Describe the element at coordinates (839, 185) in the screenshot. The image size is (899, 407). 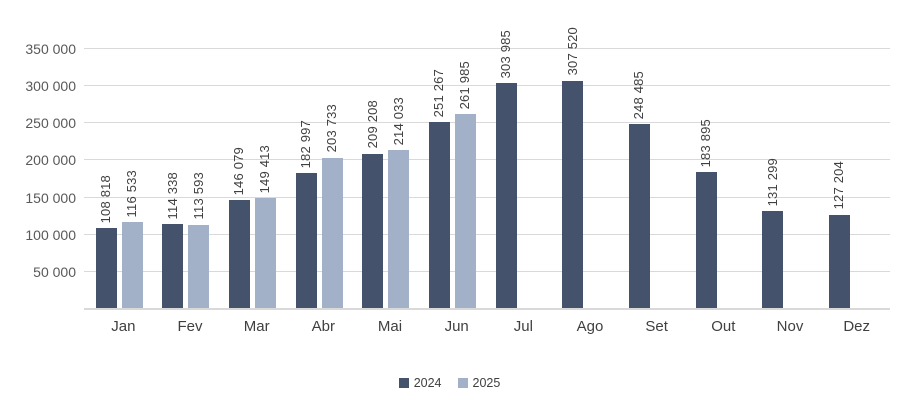
I see `bar-value-label: 127 204` at that location.